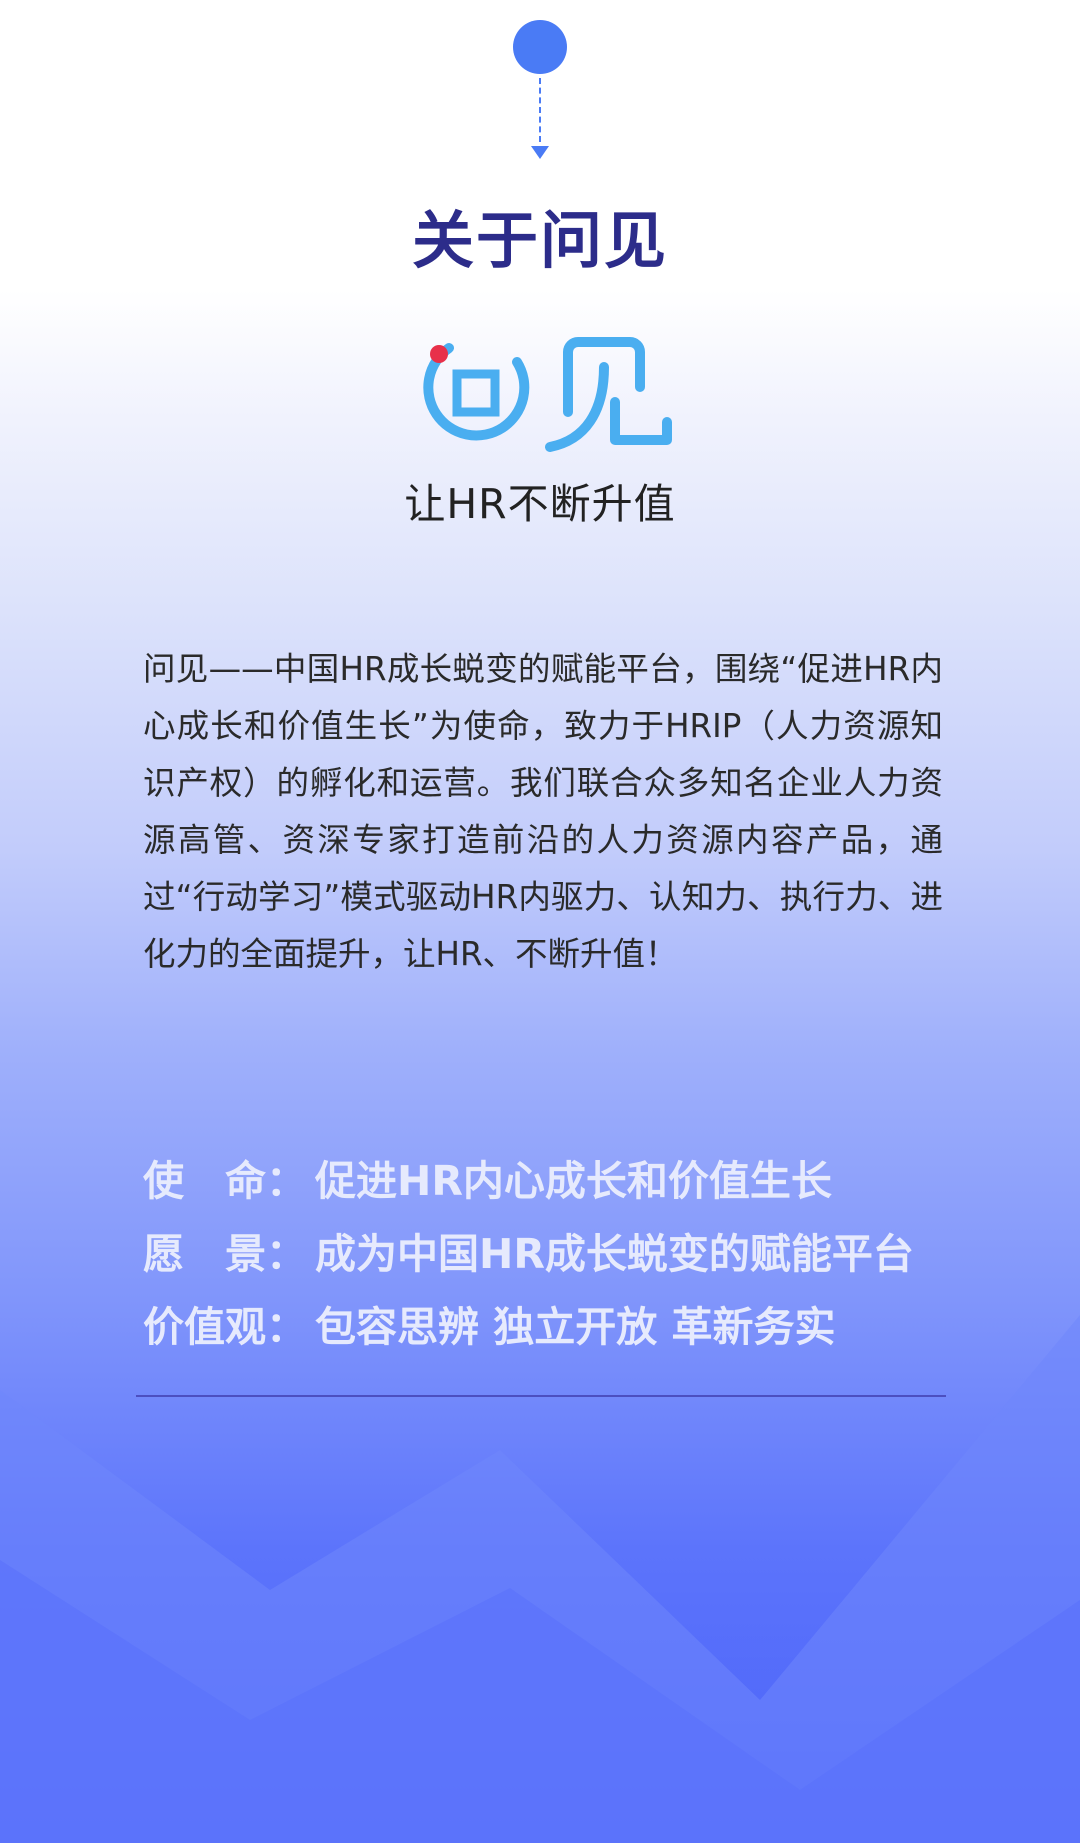 Image resolution: width=1080 pixels, height=1843 pixels. I want to click on vision-label: 愿 景：, so click(225, 1254).